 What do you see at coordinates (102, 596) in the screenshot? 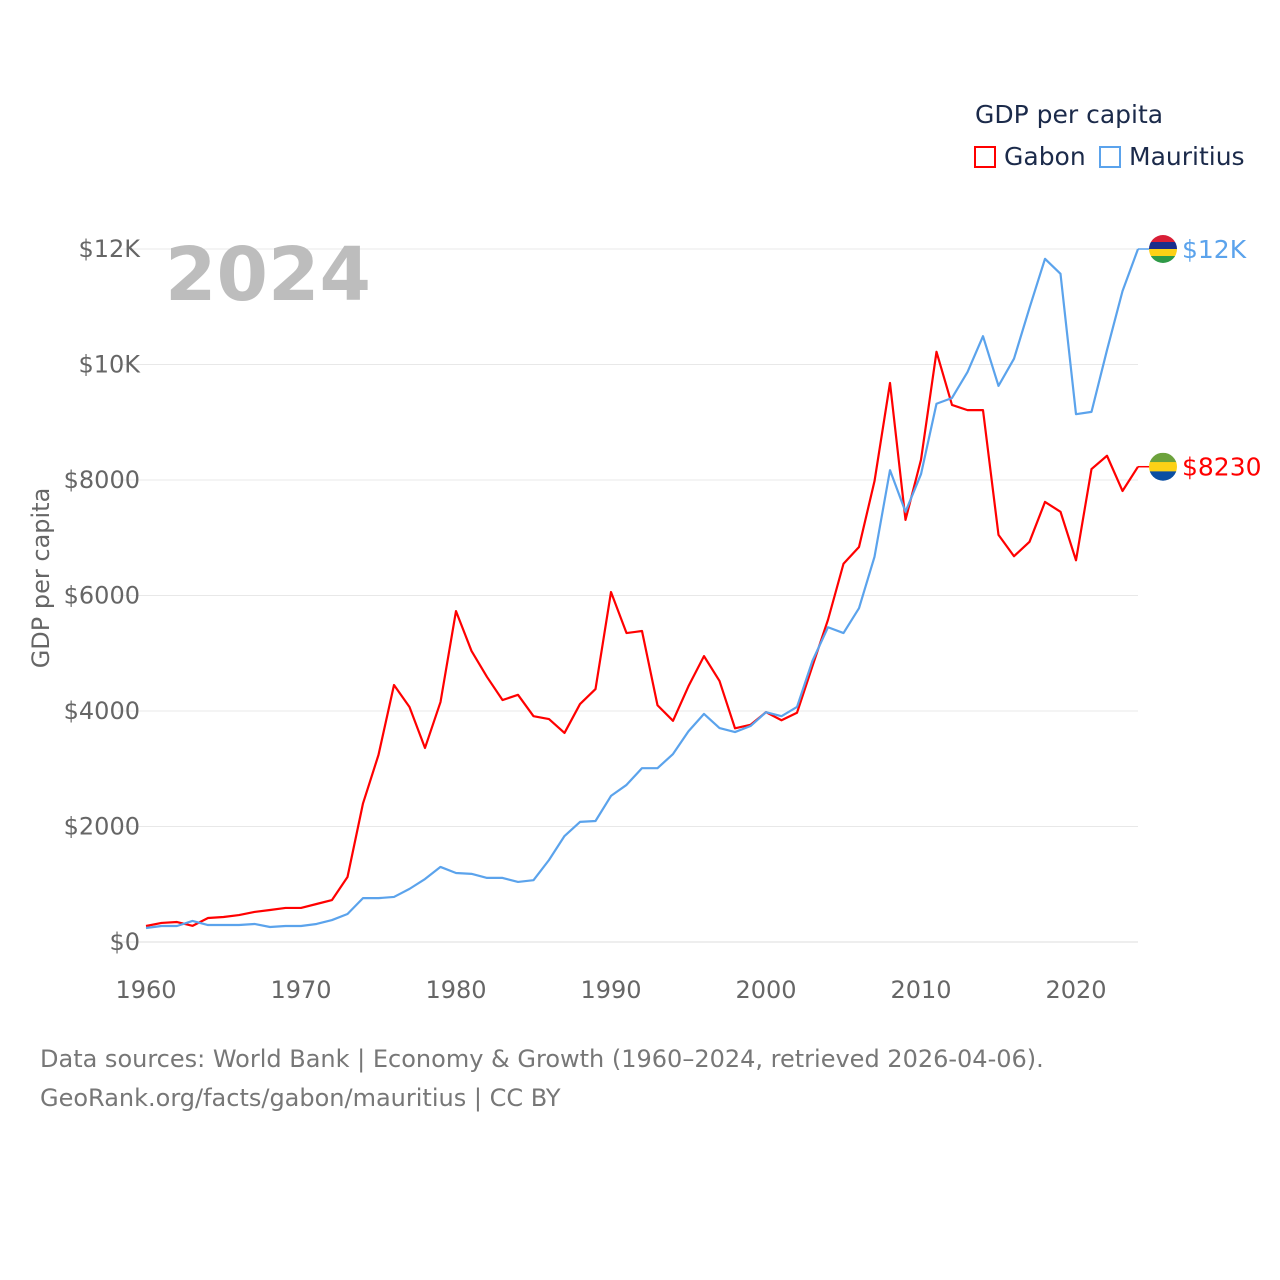
I see `y-tick-label: $6000` at bounding box center [102, 596].